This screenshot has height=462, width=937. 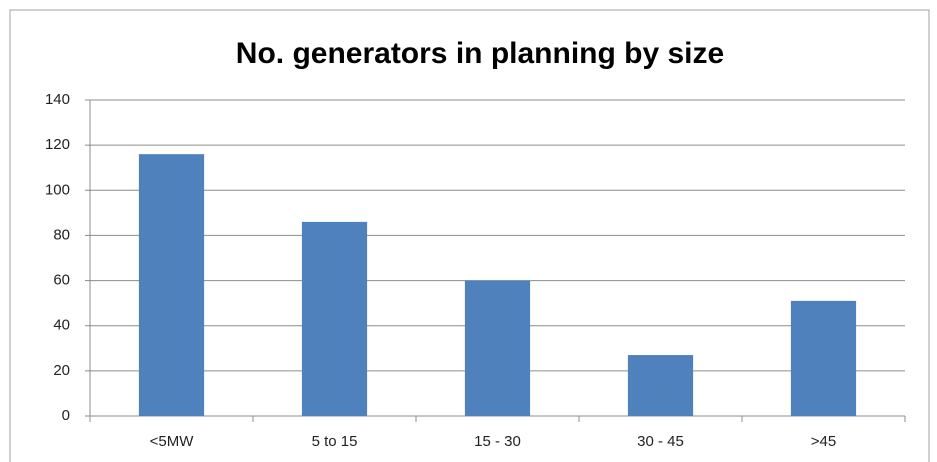 What do you see at coordinates (61, 325) in the screenshot?
I see `y-tick-label: 40` at bounding box center [61, 325].